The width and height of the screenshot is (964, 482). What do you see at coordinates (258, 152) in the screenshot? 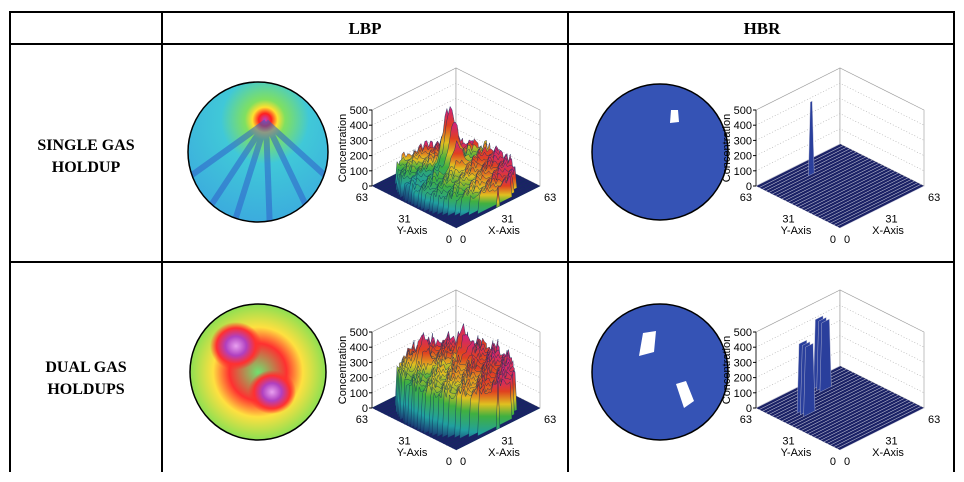
I see `lbp-single-image` at bounding box center [258, 152].